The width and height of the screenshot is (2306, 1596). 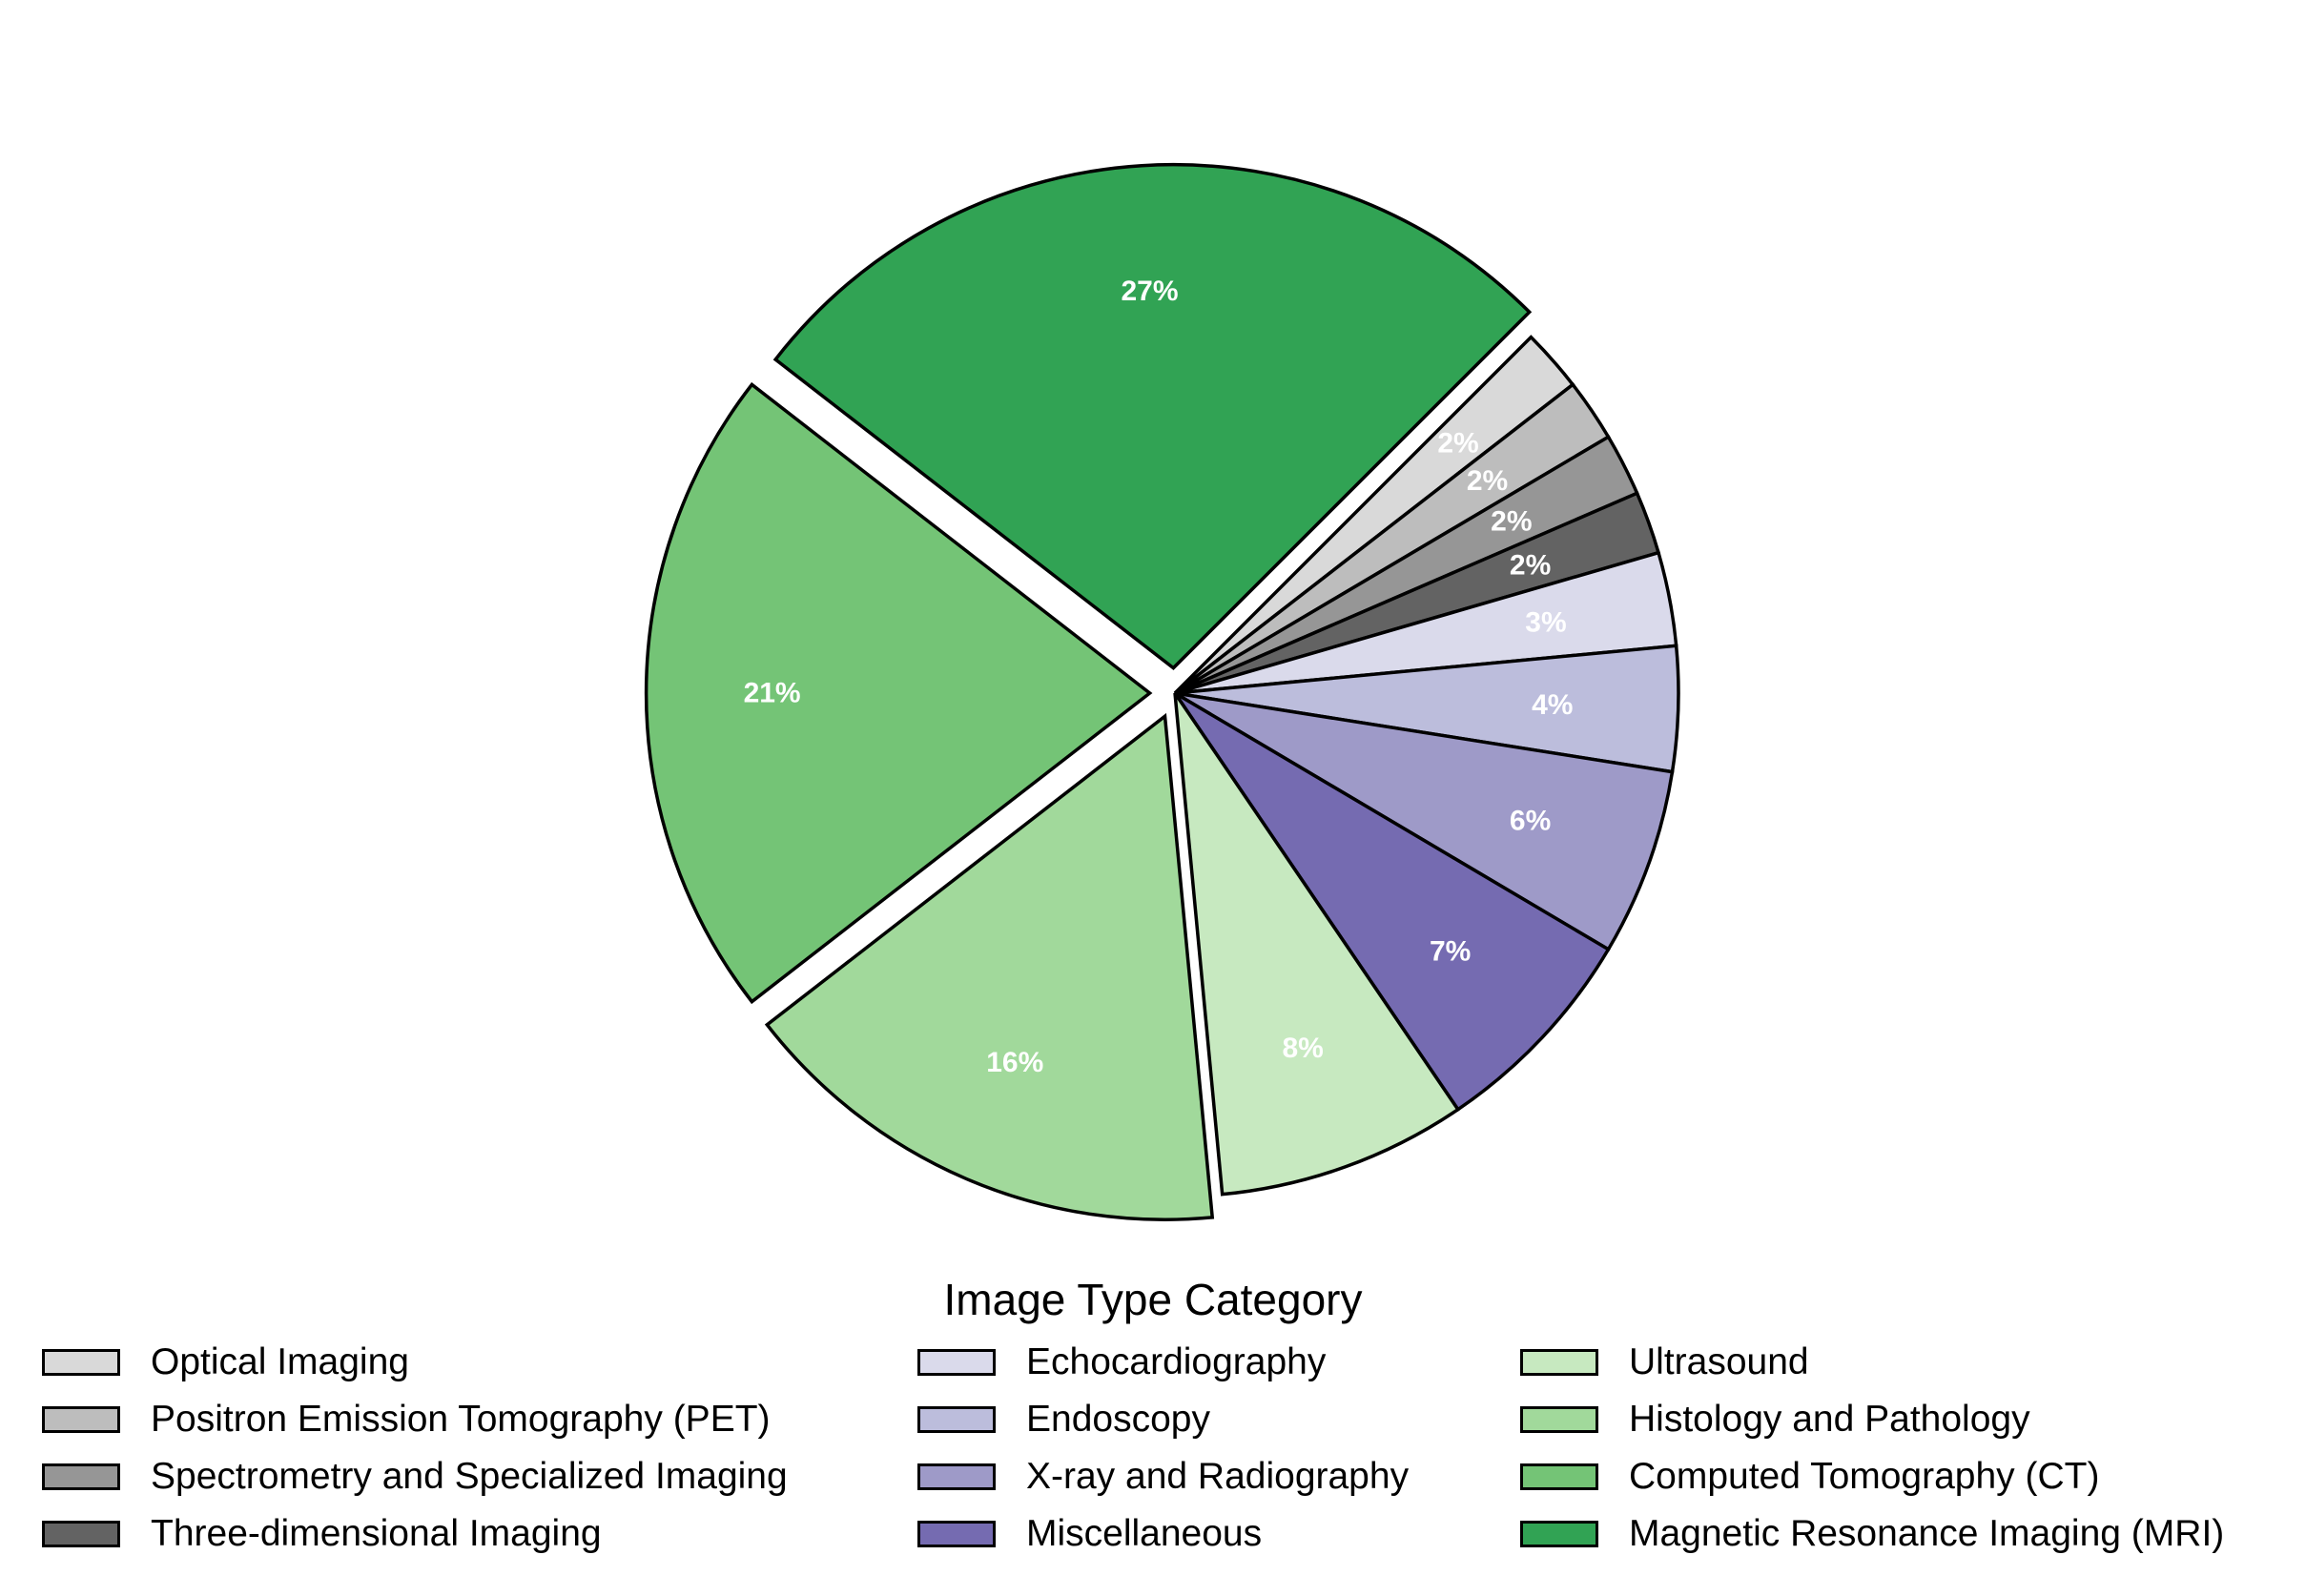 What do you see at coordinates (1829, 1419) in the screenshot?
I see `legend-label: Histology and Pathology` at bounding box center [1829, 1419].